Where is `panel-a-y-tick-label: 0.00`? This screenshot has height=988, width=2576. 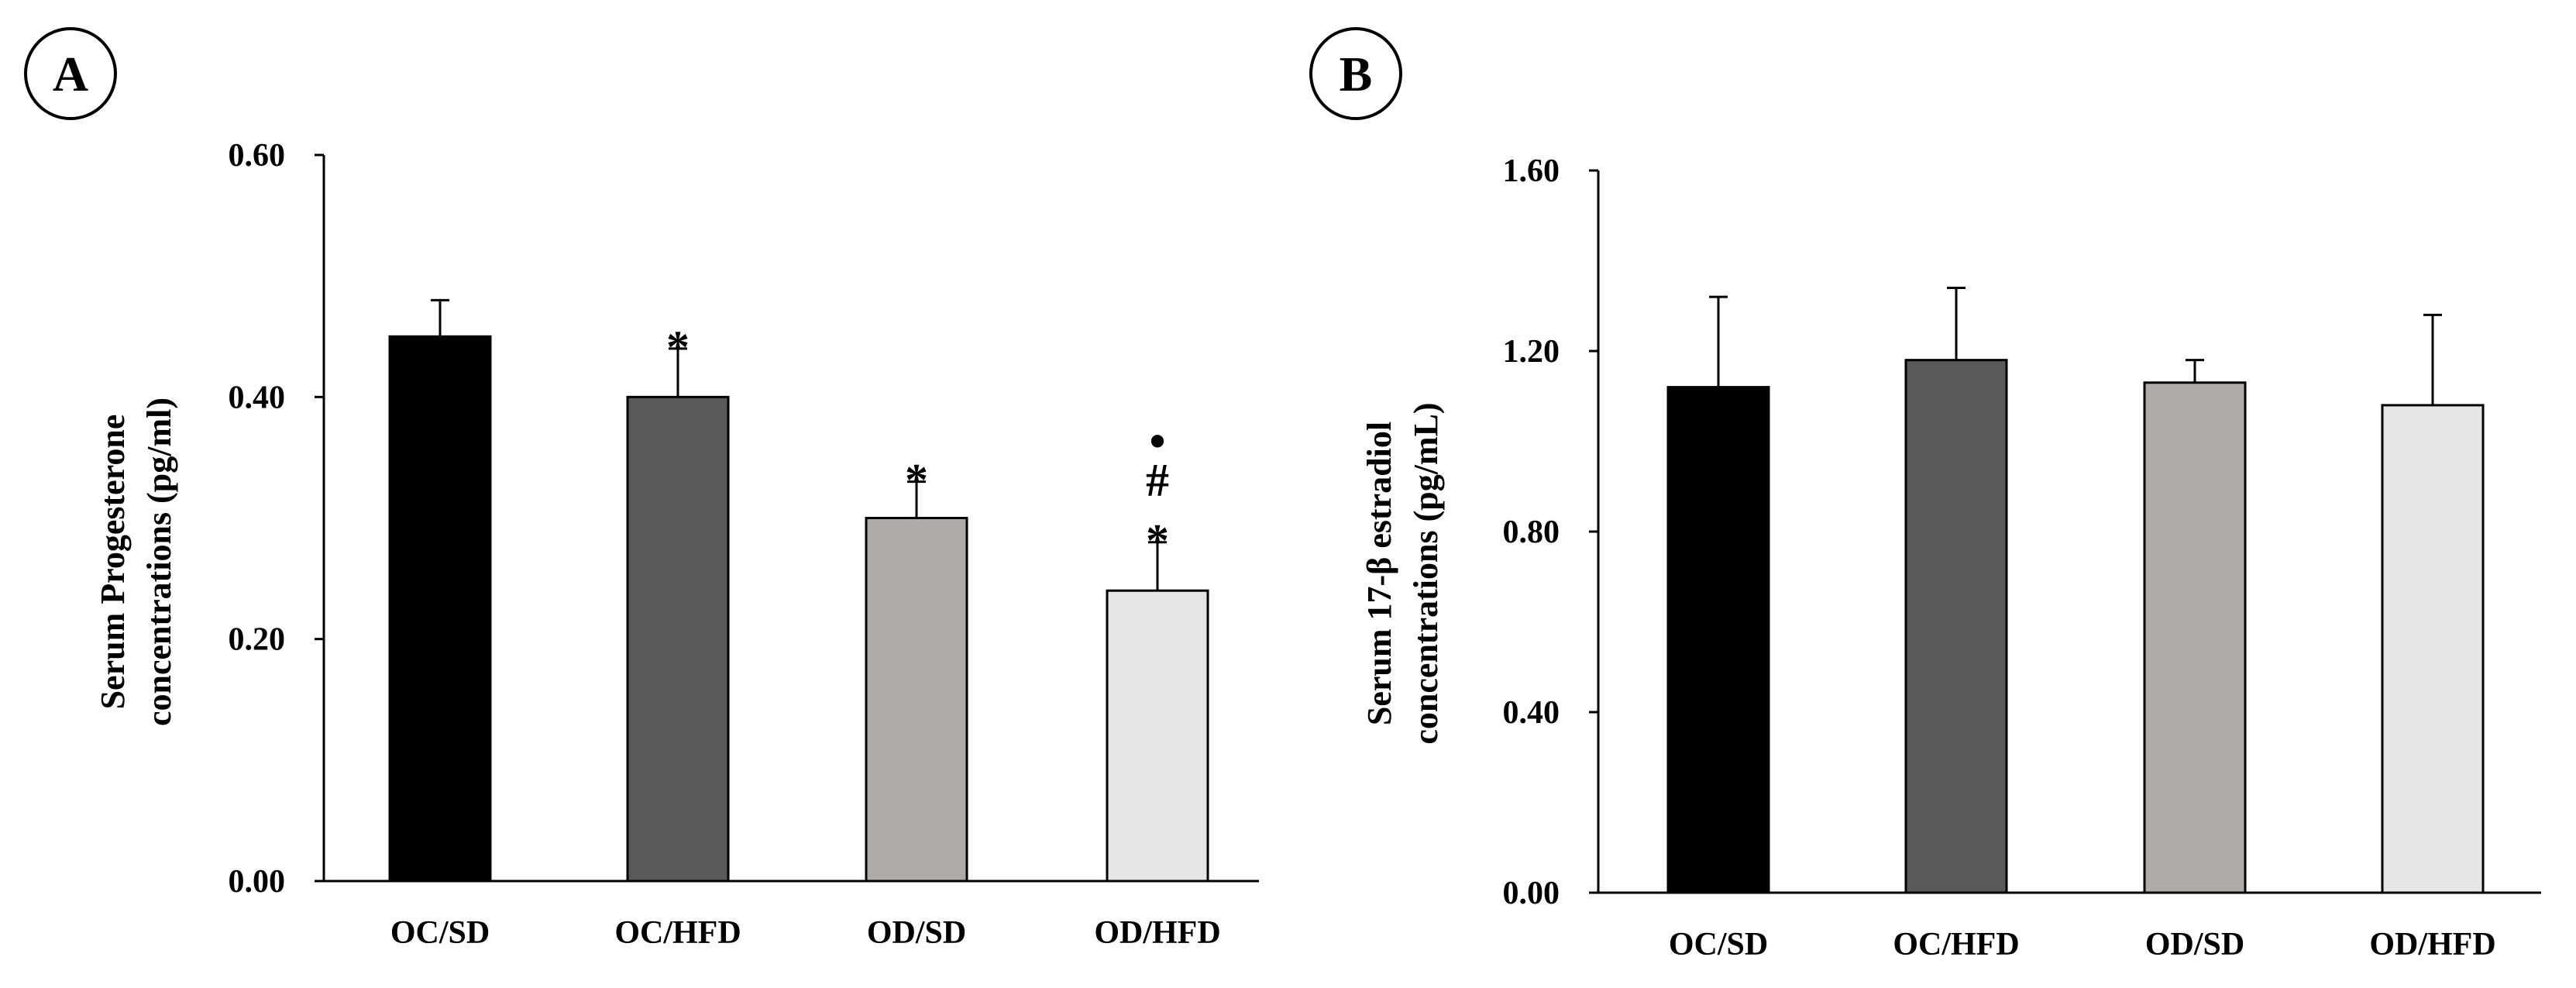 panel-a-y-tick-label: 0.00 is located at coordinates (257, 882).